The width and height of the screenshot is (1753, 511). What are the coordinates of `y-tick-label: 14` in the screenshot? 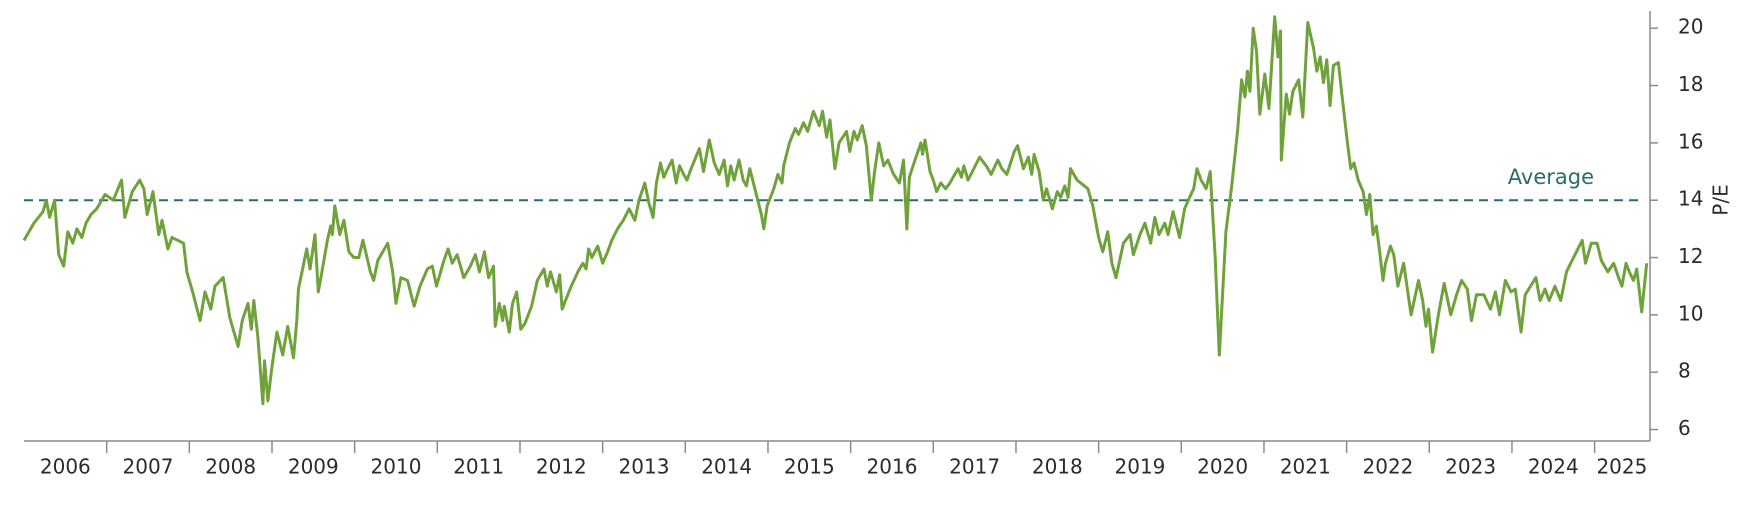 It's located at (1690, 199).